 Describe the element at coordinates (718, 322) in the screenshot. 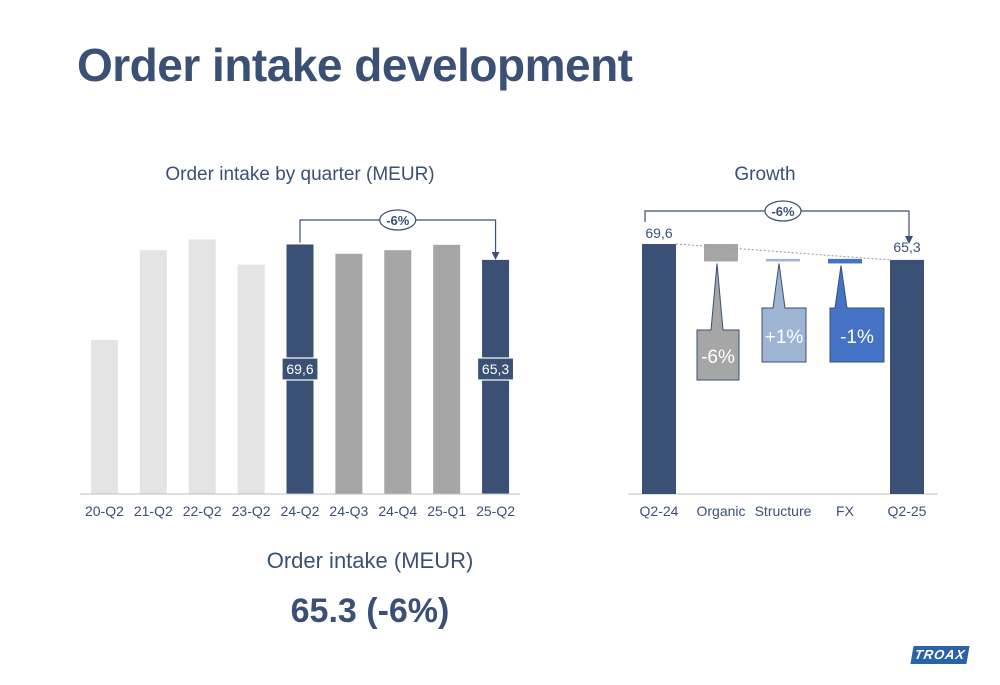

I see `callout-Organic` at that location.